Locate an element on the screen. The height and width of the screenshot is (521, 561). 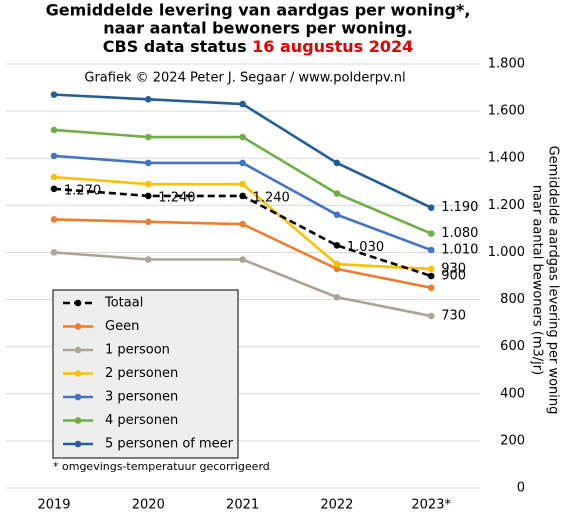
x-tick-label: 2019 is located at coordinates (53, 505).